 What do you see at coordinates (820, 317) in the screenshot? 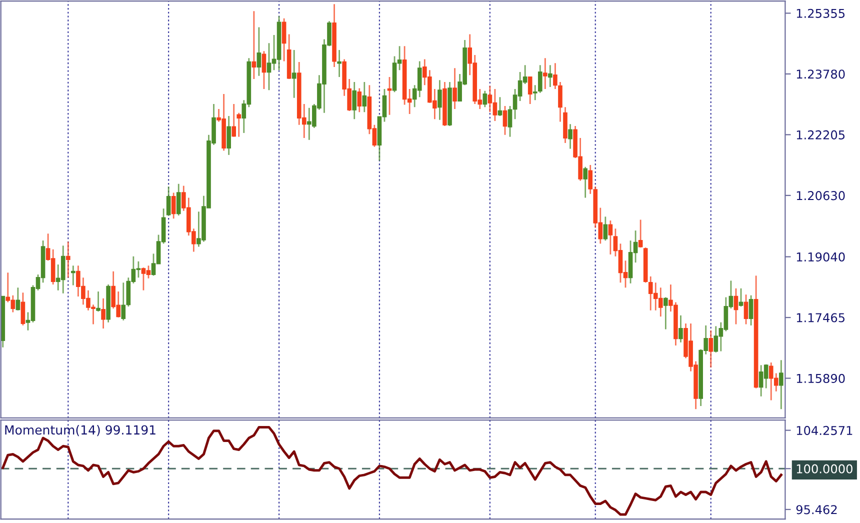
I see `y-tick-label: 1.17465` at bounding box center [820, 317].